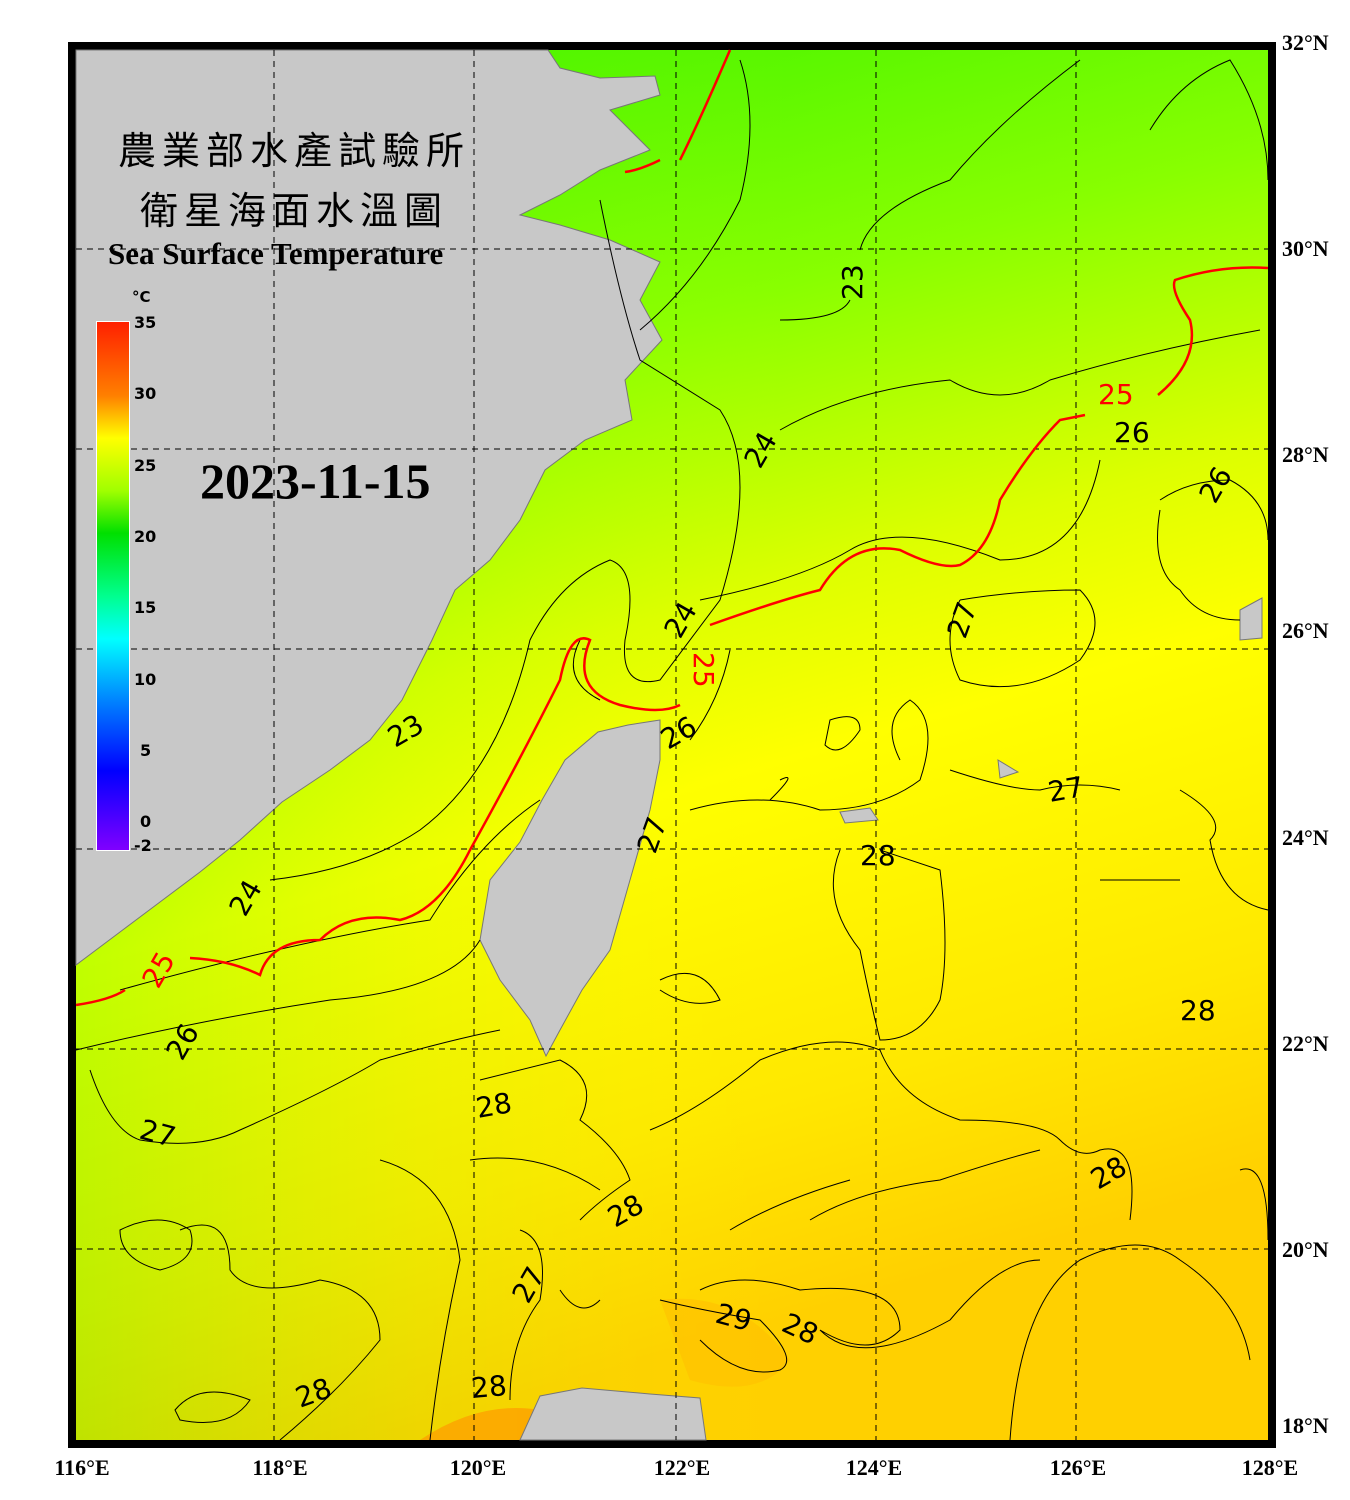  I want to click on lon-label: 120°E, so click(478, 1467).